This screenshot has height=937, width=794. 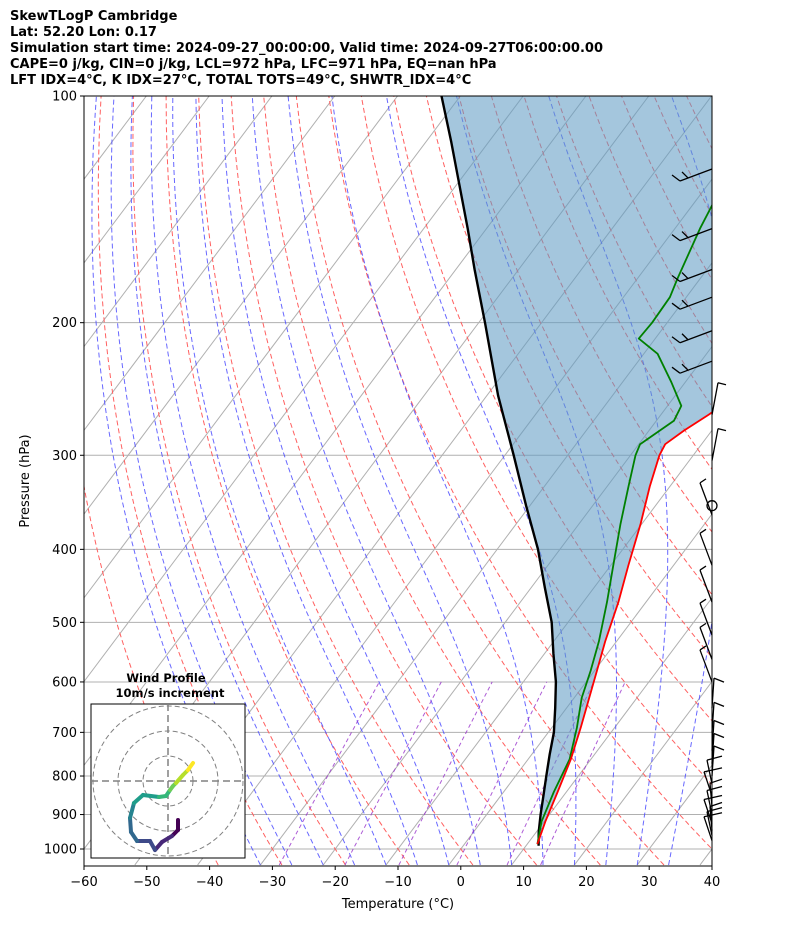 I want to click on parcel-profile-line, so click(x=499, y=471).